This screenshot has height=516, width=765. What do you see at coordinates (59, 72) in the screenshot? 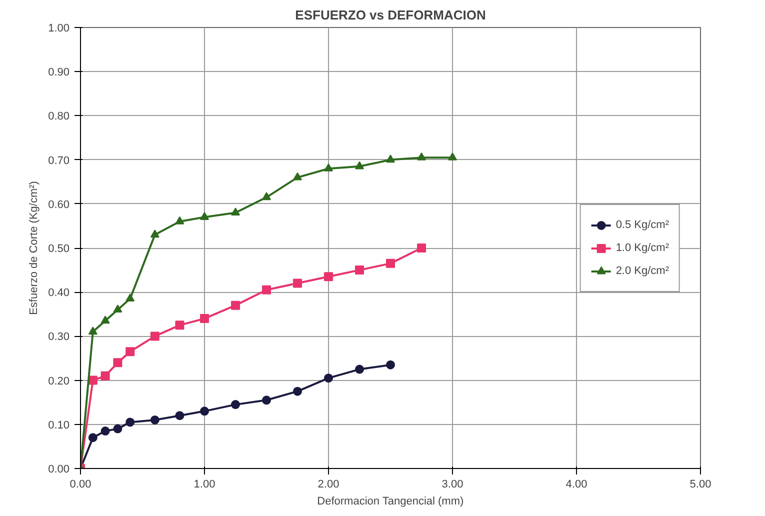
I see `y-tick-label: 0.90` at bounding box center [59, 72].